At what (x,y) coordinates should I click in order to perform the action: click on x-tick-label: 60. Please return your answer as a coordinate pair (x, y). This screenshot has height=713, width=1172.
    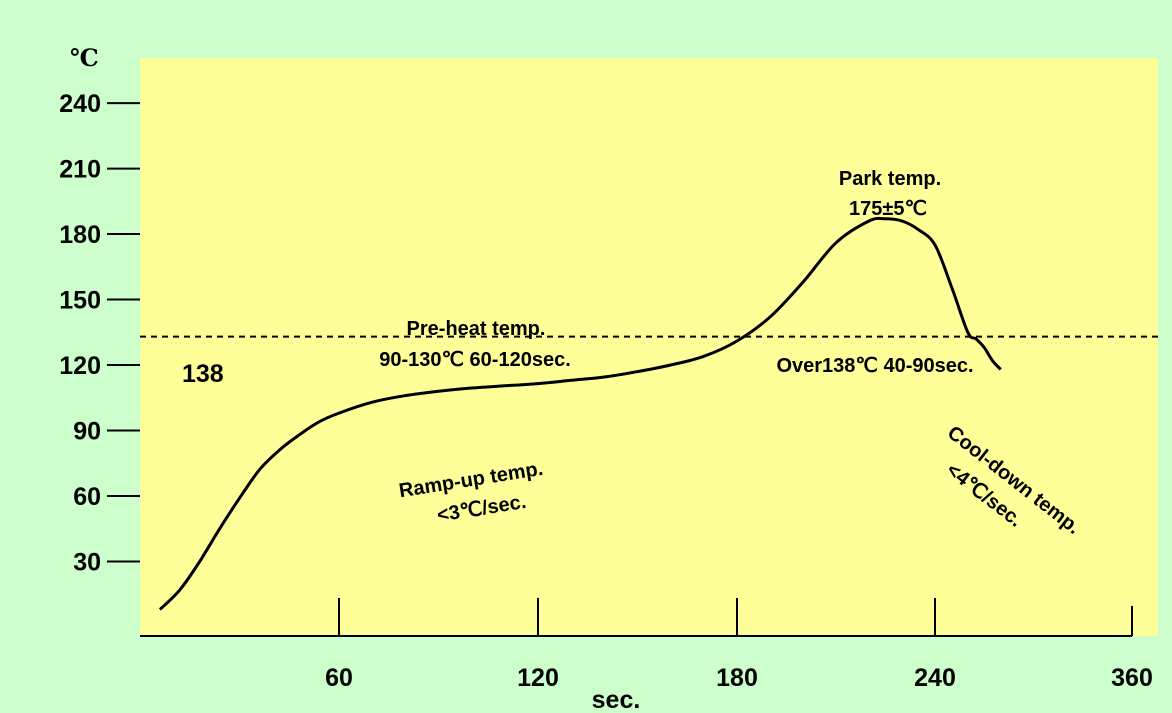
    Looking at the image, I should click on (339, 678).